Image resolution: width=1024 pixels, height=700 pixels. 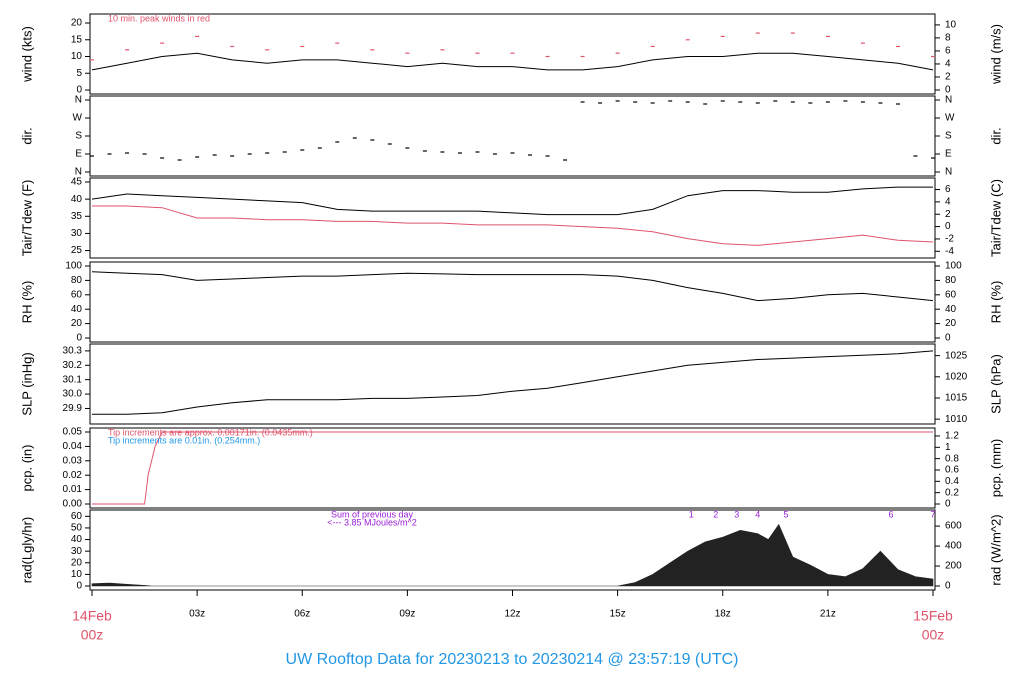 I want to click on y-tick-label: 35, so click(x=77, y=216).